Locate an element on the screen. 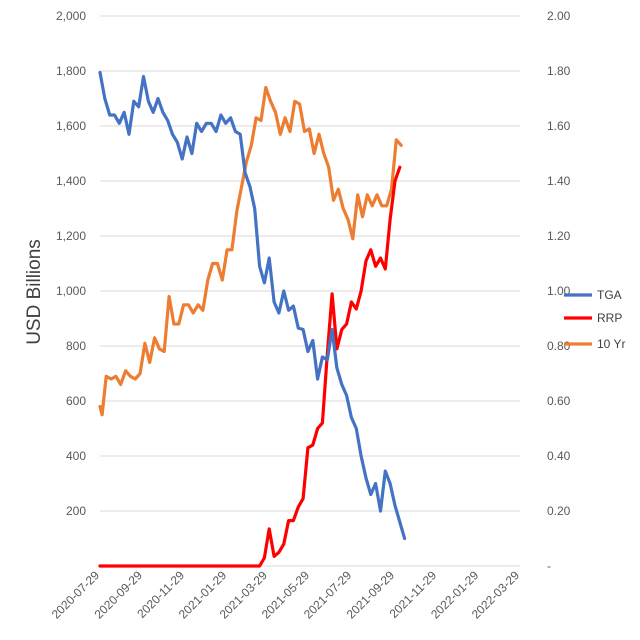 This screenshot has height=640, width=640. y-tick-label: 1,800 is located at coordinates (71, 71).